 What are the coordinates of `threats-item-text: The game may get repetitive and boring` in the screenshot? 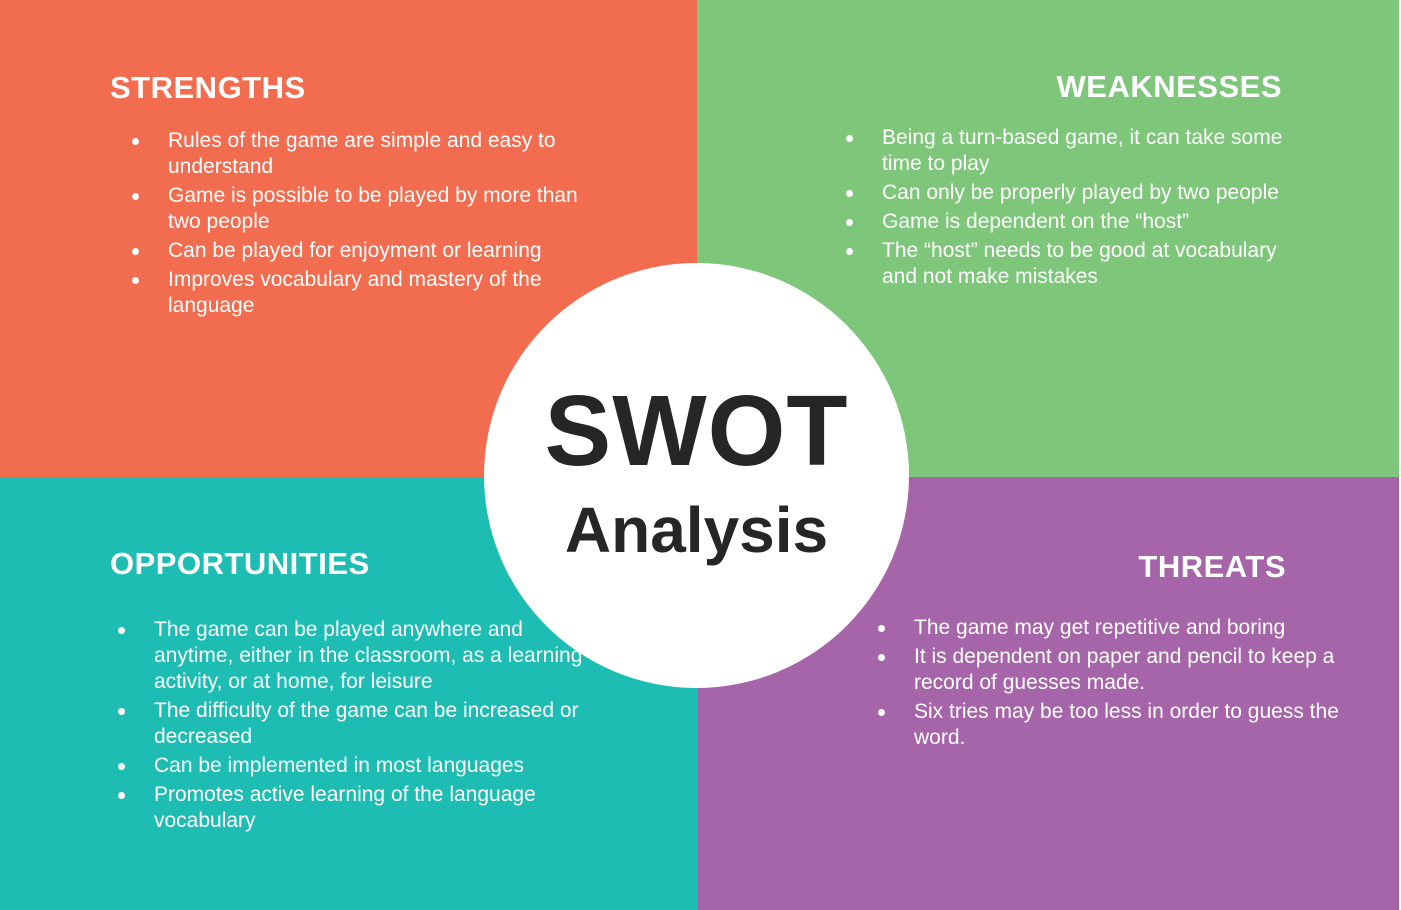 It's located at (1100, 627).